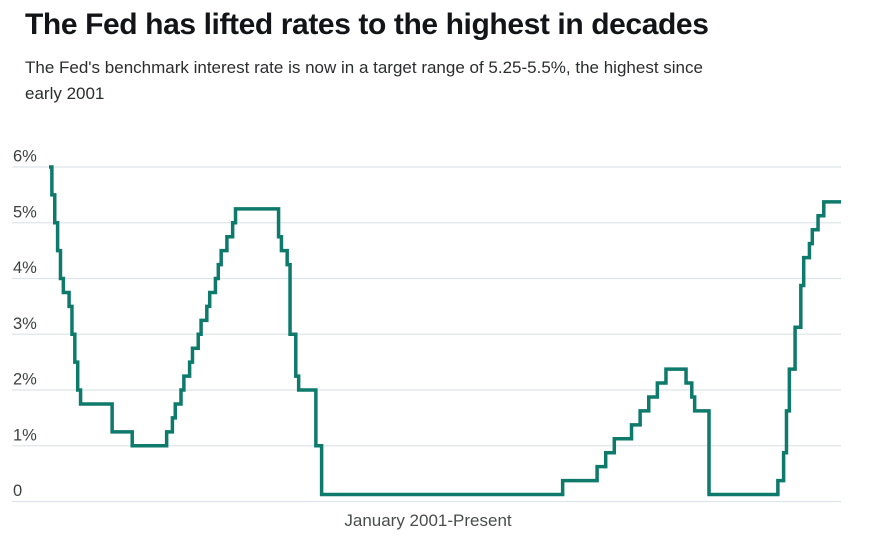  I want to click on y-tick-label: 5%, so click(25, 212).